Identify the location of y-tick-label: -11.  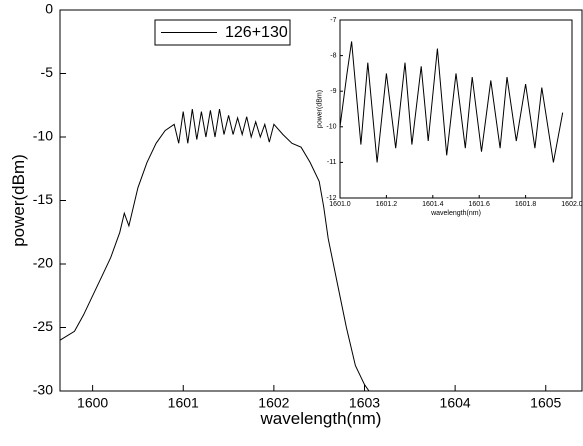
(332, 162).